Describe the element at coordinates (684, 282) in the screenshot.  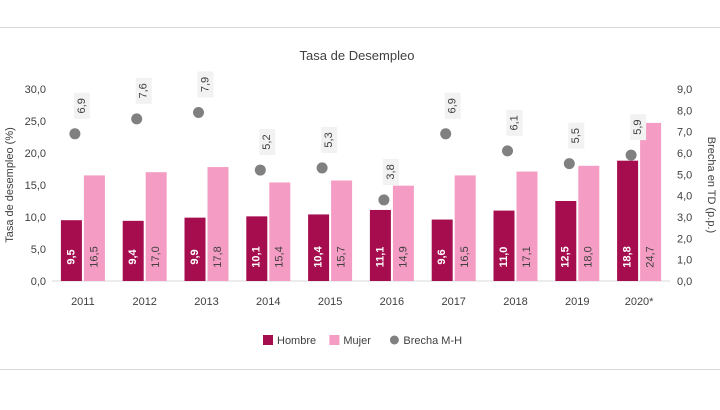
I see `y2-tick-label: 0,0` at that location.